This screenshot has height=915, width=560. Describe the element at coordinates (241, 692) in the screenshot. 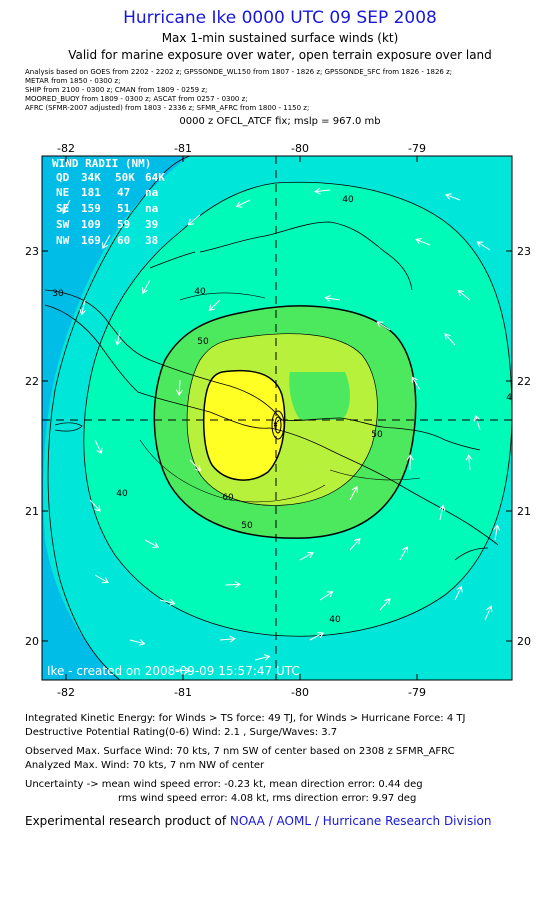

I see `longitude-labels-bottom: -82 -81 -80 -79` at that location.